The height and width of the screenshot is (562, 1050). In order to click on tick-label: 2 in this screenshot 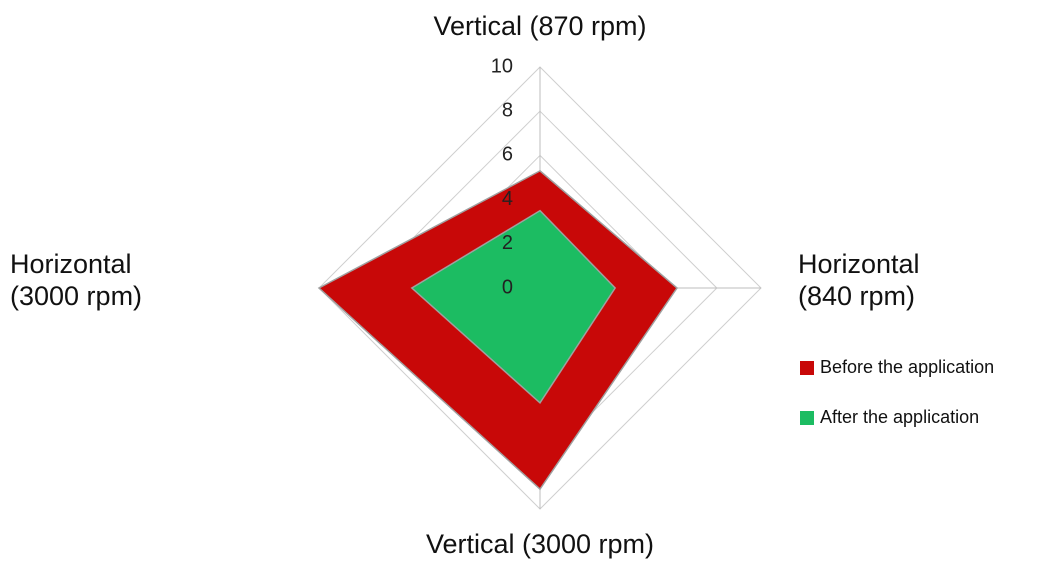, I will do `click(507, 243)`.